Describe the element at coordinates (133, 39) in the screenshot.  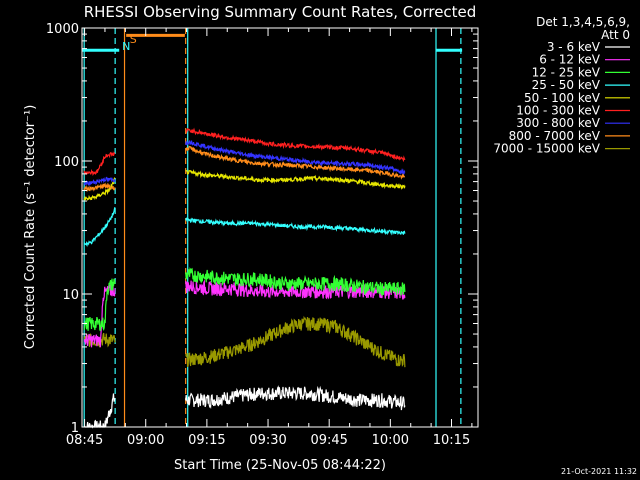
I see `flag-letter-saa: S` at that location.